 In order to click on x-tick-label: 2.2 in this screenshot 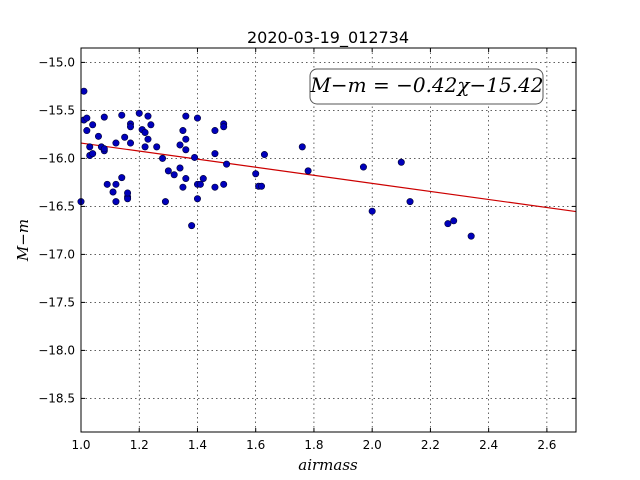, I will do `click(430, 445)`.